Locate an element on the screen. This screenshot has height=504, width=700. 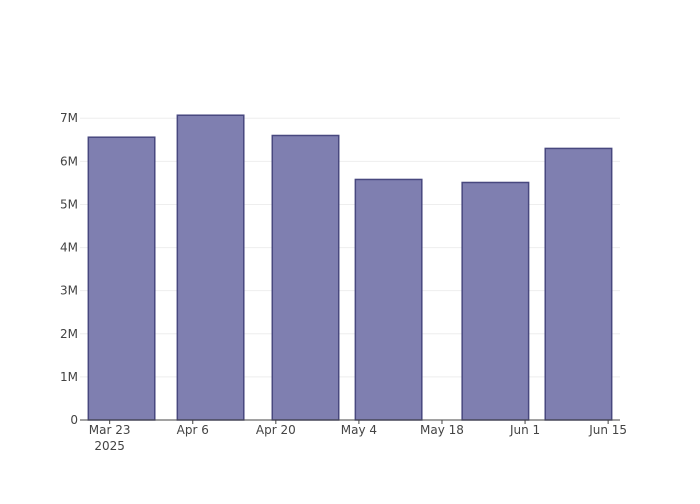
x-tick-label: Mar 23 2025 is located at coordinates (110, 438).